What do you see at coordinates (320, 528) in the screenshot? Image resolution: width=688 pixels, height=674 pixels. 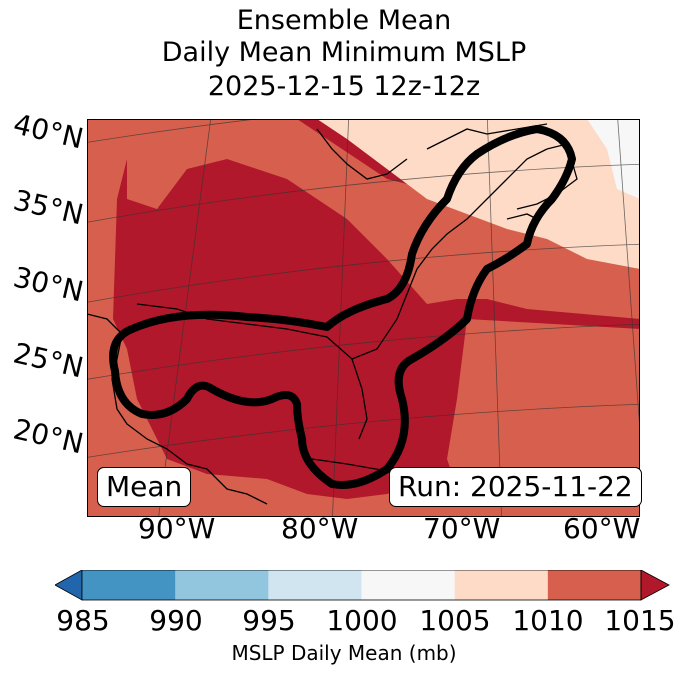 I see `lon-label-80w: 80°W` at bounding box center [320, 528].